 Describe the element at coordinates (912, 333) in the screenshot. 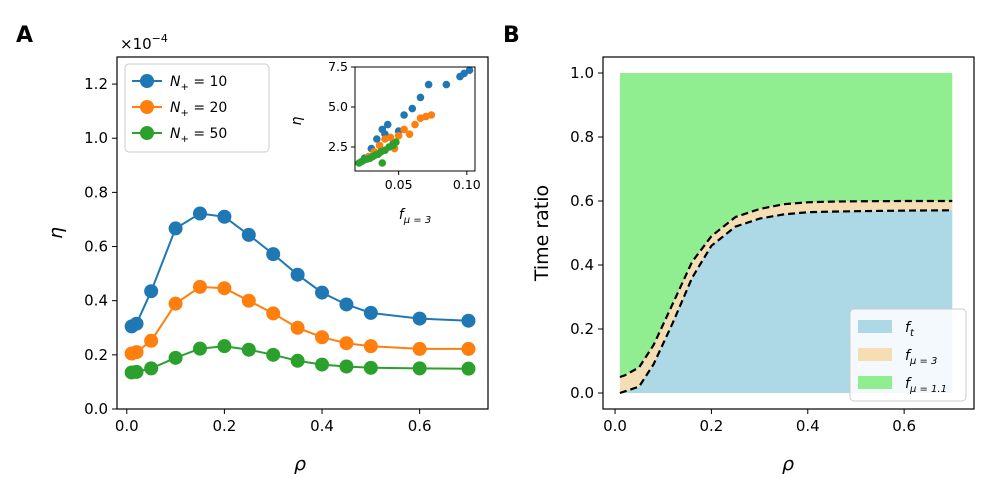

I see `legend-label-sub: t` at that location.